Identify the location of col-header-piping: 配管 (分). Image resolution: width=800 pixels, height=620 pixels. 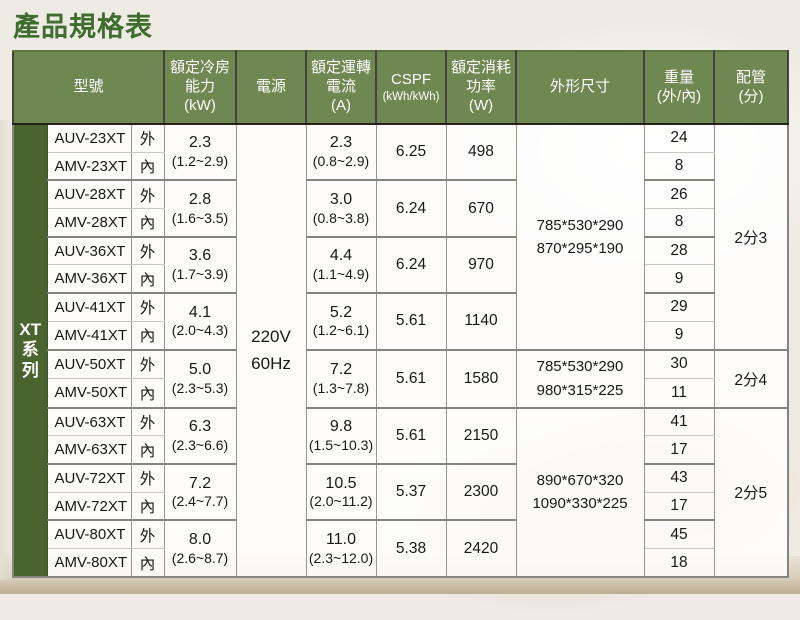
(751, 87).